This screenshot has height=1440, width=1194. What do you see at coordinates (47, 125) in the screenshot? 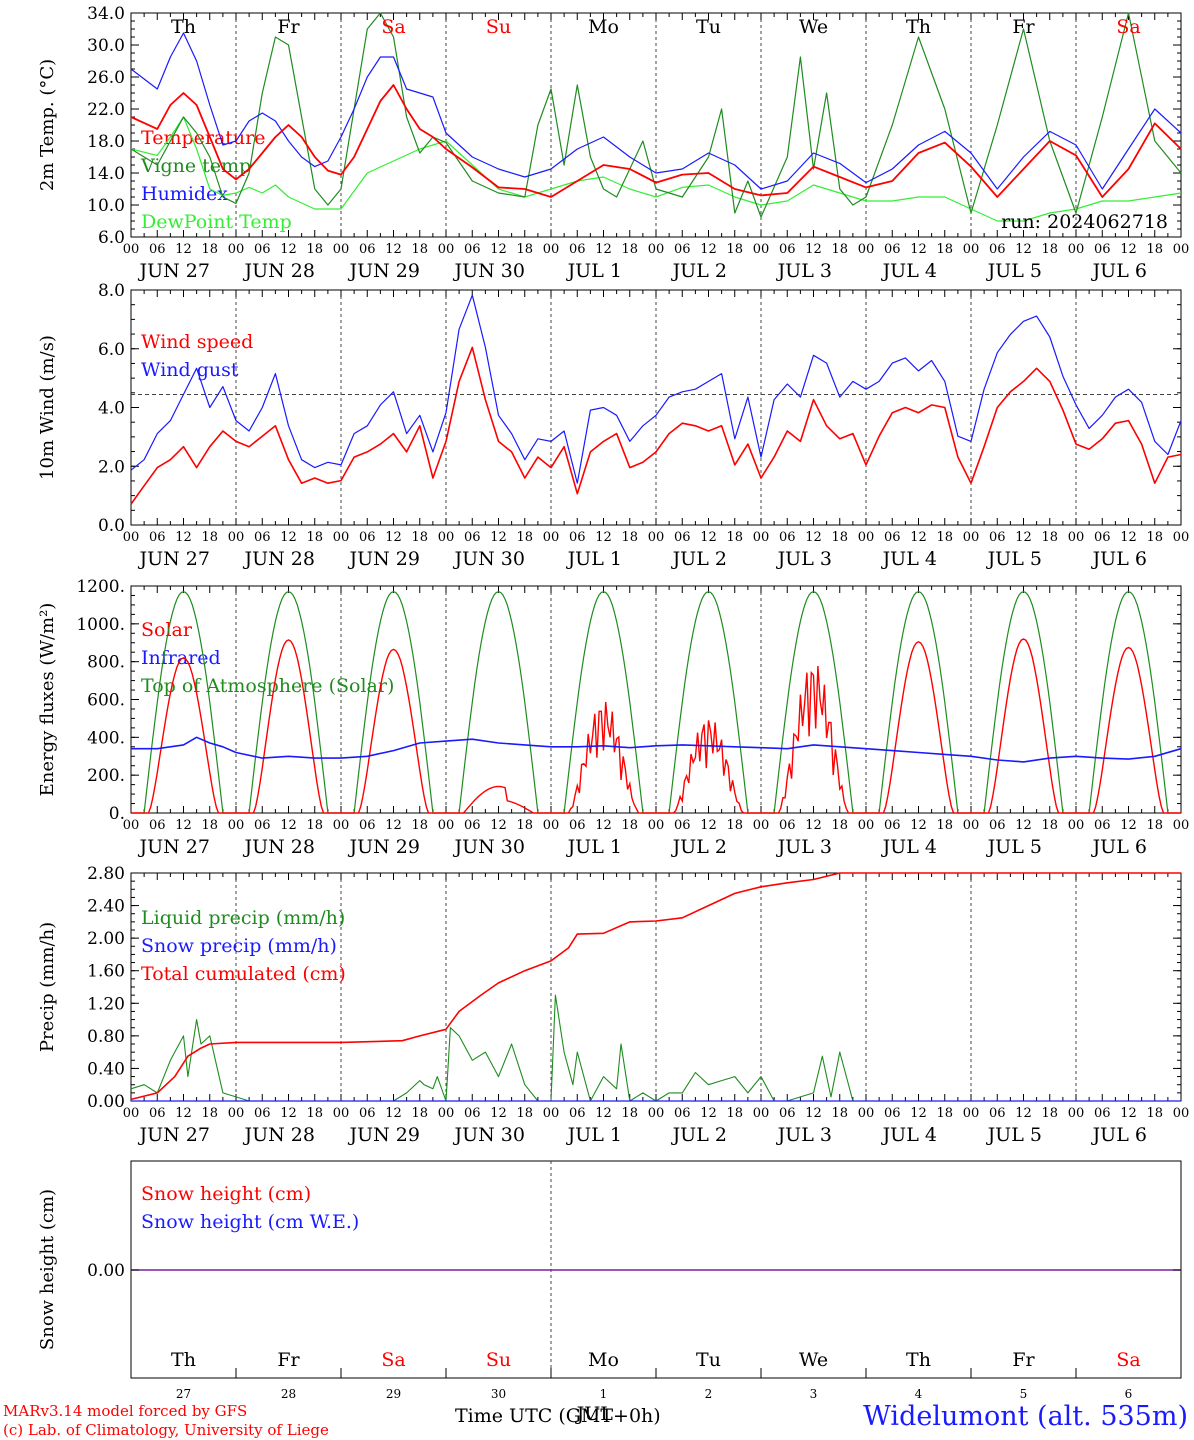
I see `y-axis-label: 2m Temp. (°C)` at bounding box center [47, 125].